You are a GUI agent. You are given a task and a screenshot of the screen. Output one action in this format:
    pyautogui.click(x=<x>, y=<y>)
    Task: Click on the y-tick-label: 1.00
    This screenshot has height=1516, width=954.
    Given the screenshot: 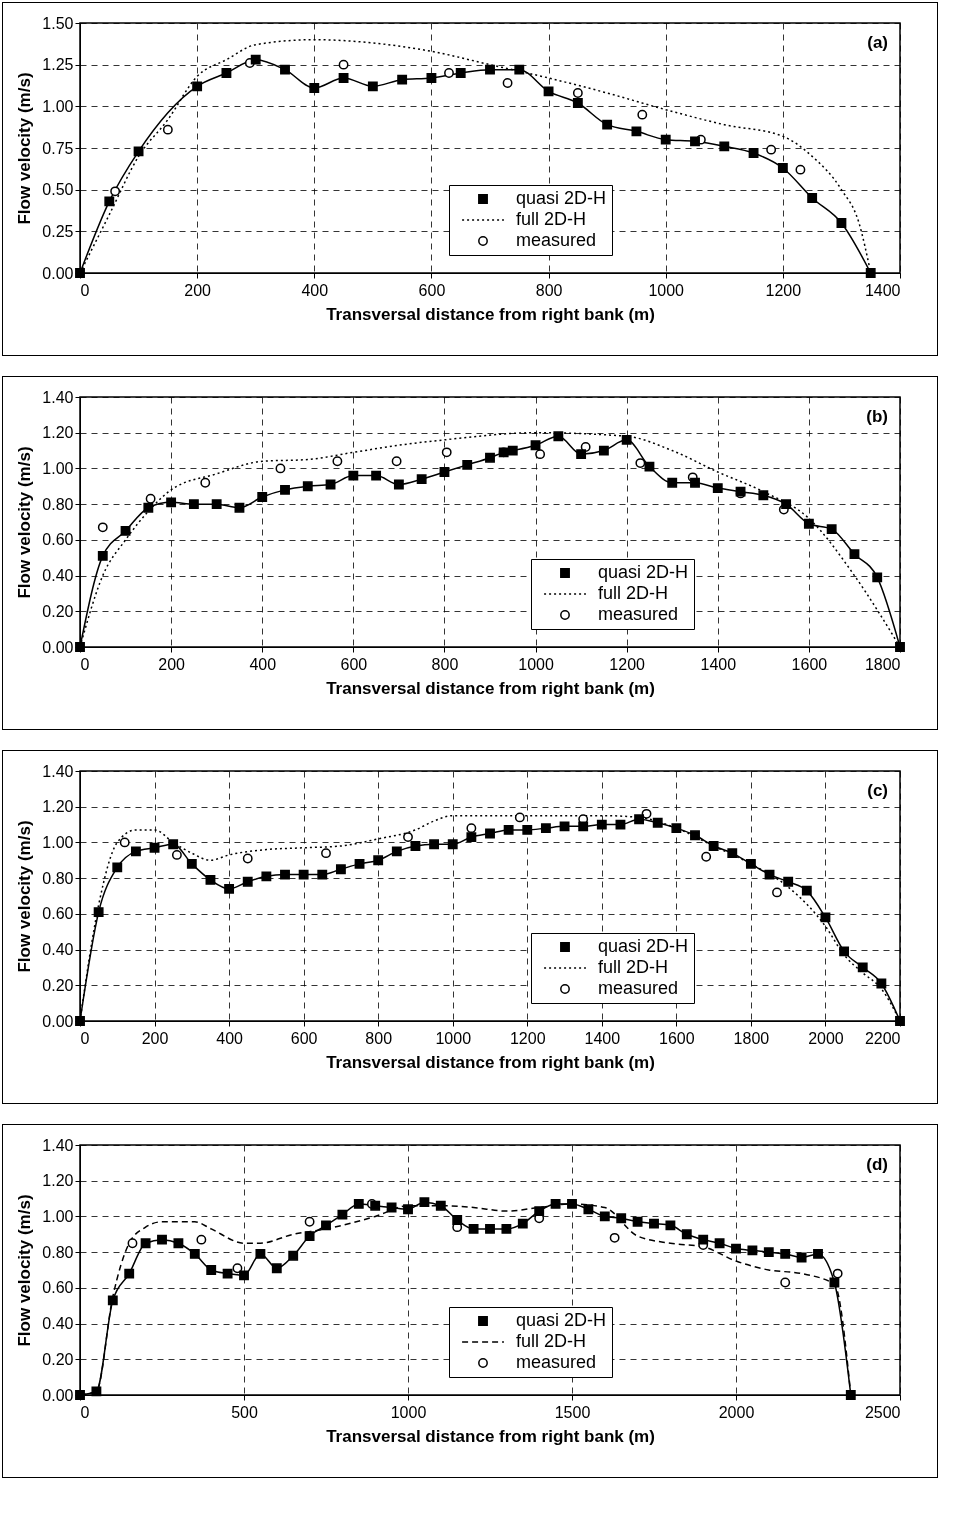 What is the action you would take?
    pyautogui.click(x=58, y=842)
    